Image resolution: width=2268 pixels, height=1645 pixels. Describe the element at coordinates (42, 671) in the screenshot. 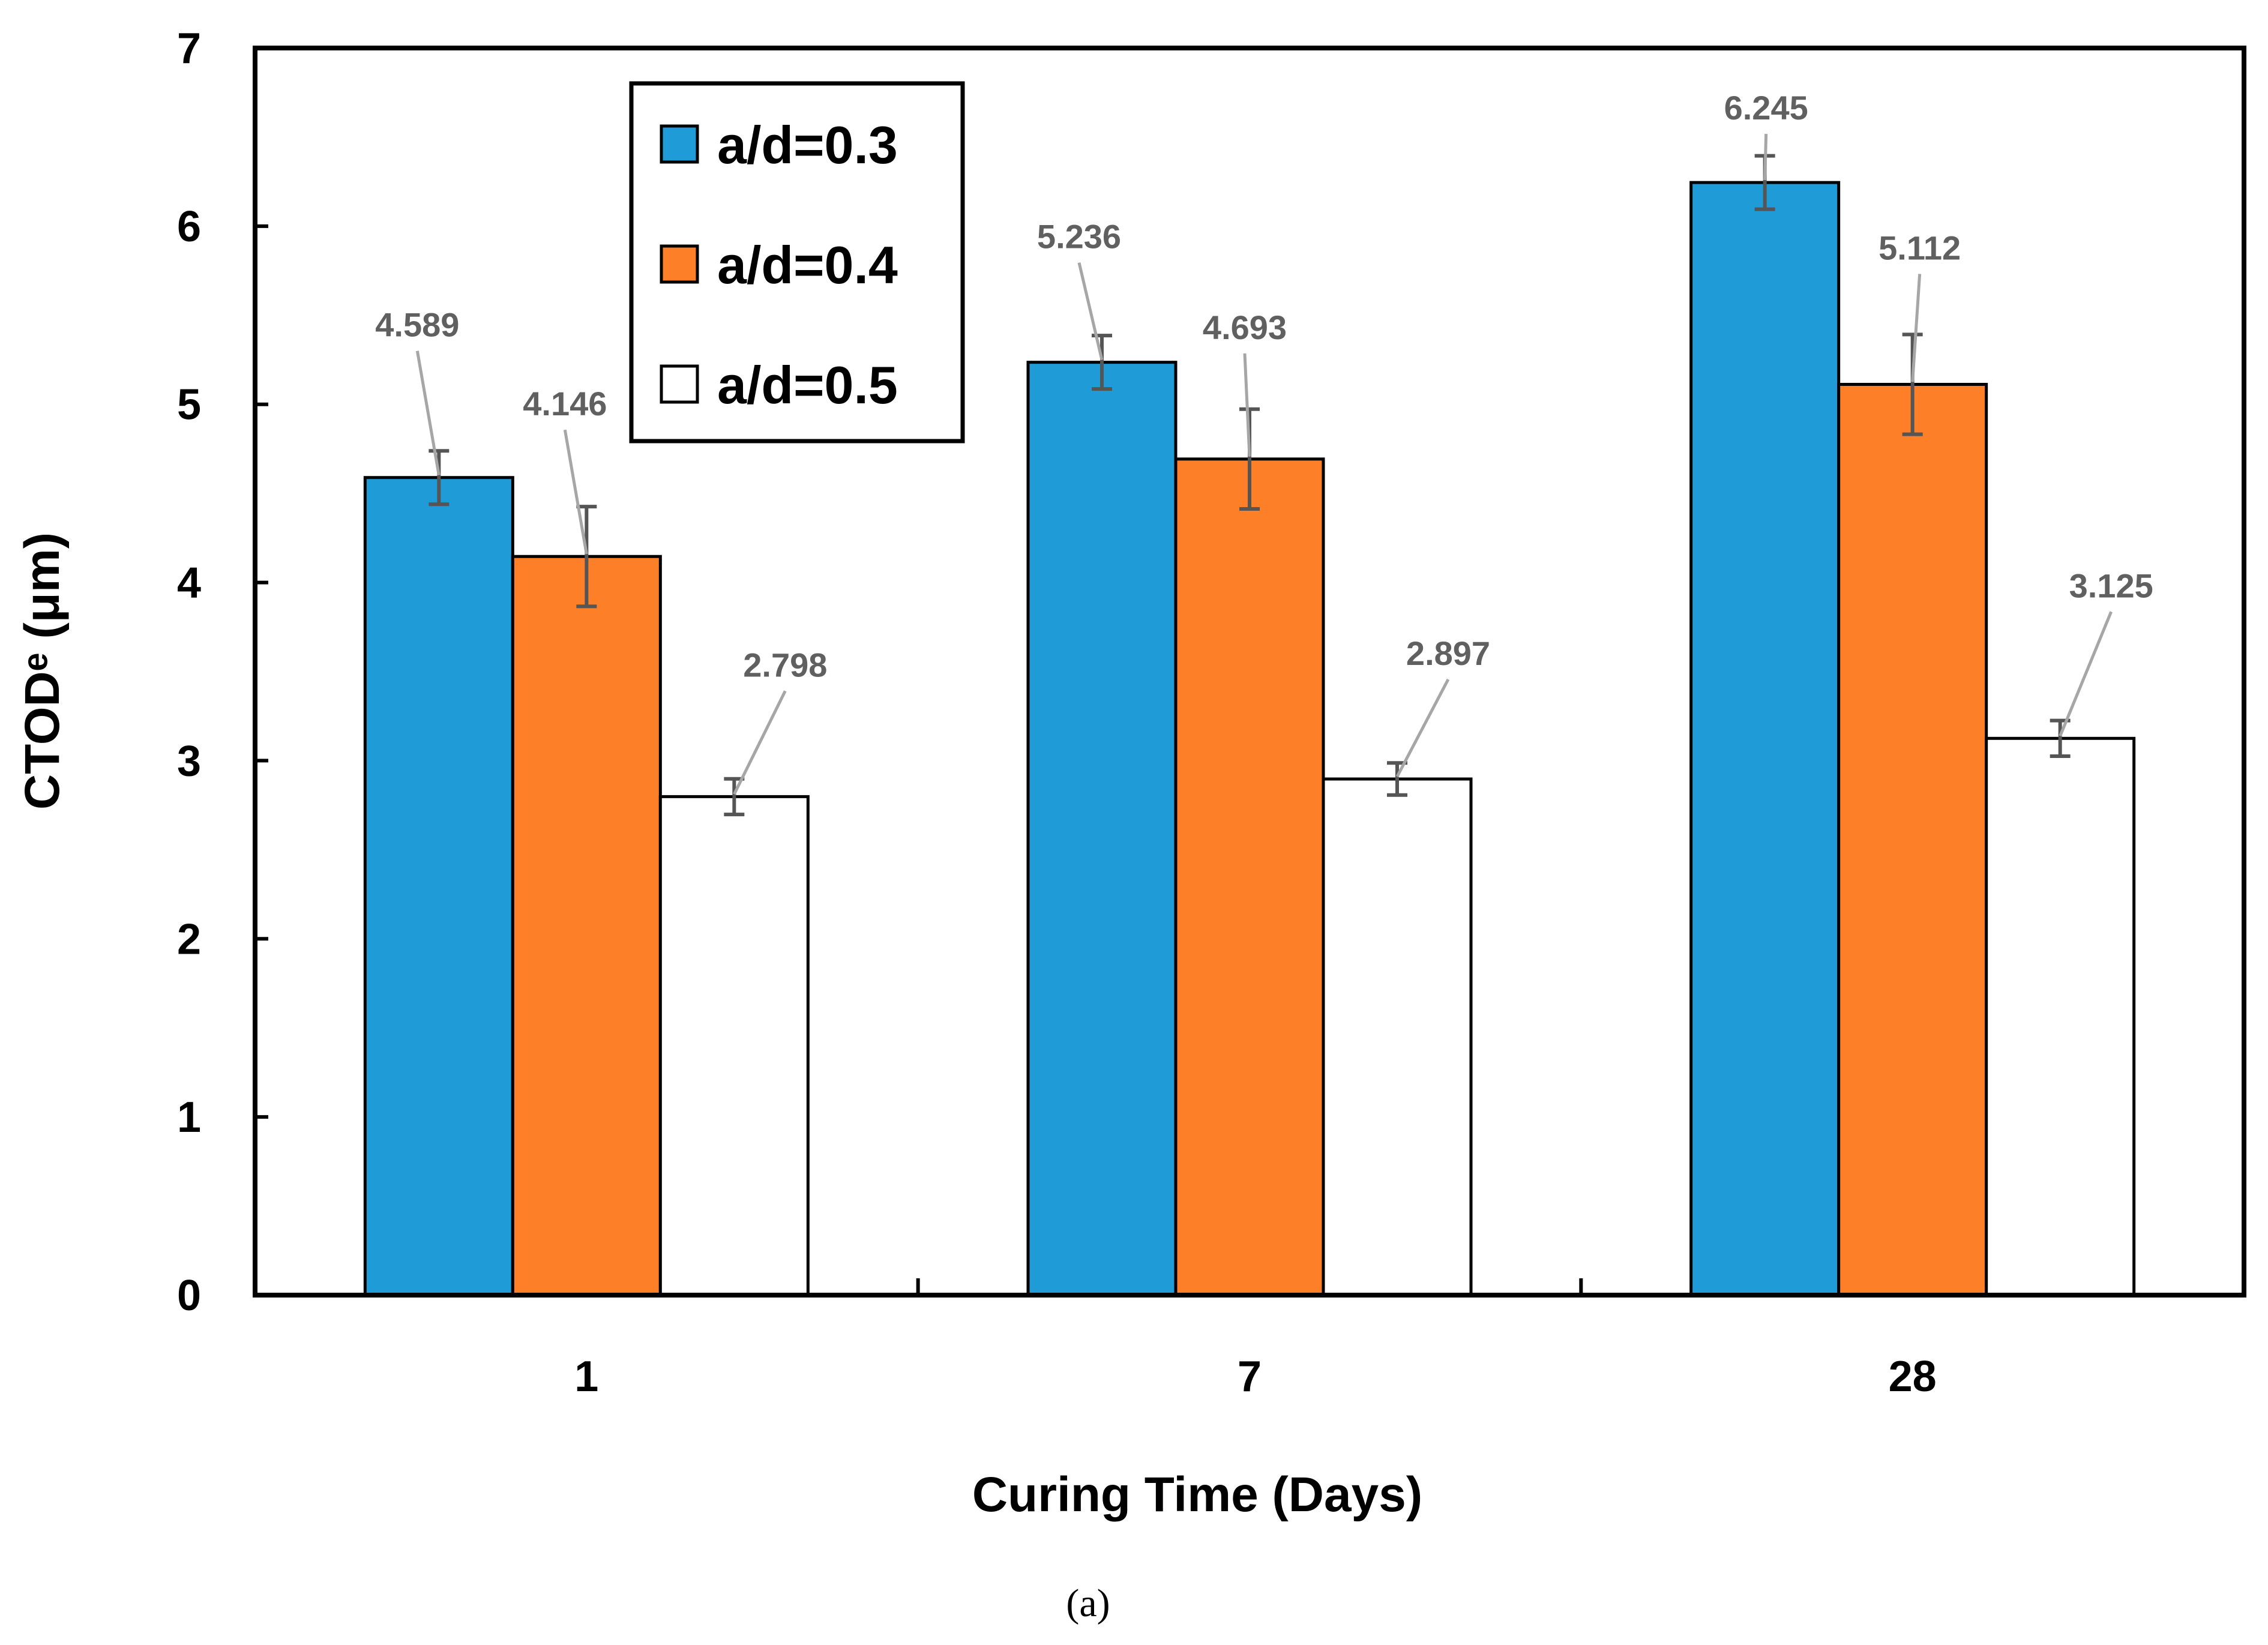

I see `y-axis-title: CTODᵉ (μm)` at that location.